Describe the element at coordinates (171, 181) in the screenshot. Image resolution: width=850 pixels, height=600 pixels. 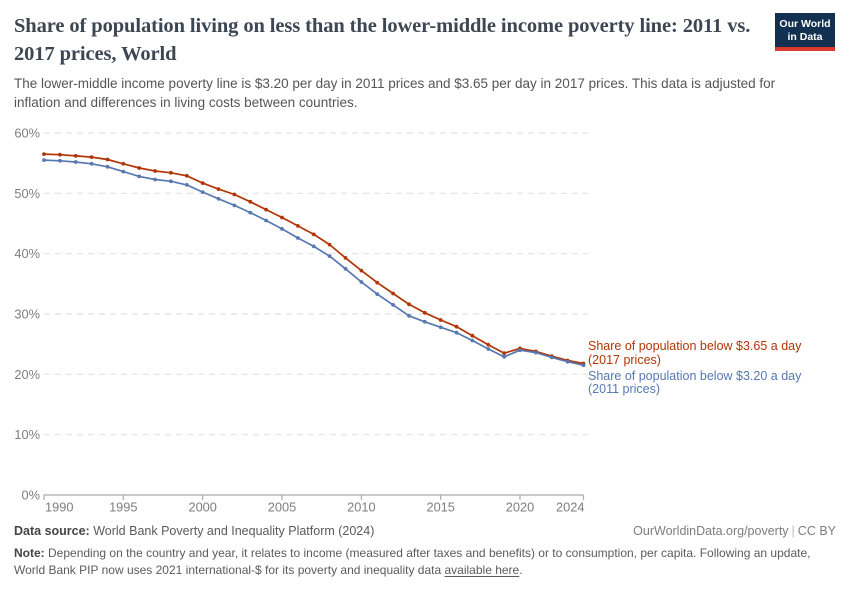
I see `series-2-point-1998` at that location.